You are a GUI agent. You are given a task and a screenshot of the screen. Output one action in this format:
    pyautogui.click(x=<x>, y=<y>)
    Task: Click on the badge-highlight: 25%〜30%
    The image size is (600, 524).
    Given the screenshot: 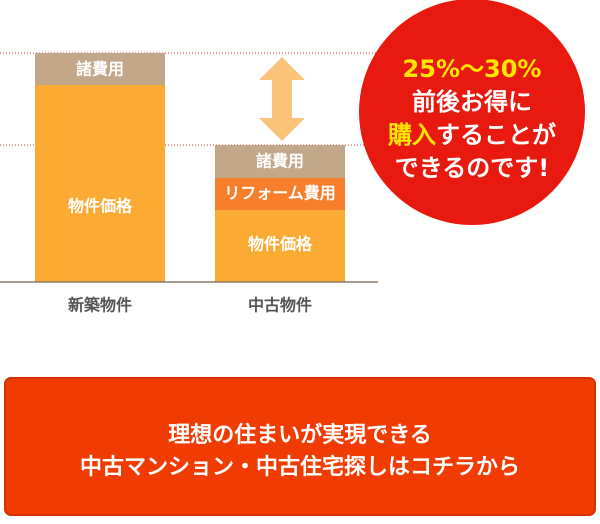 What is the action you would take?
    pyautogui.click(x=472, y=69)
    